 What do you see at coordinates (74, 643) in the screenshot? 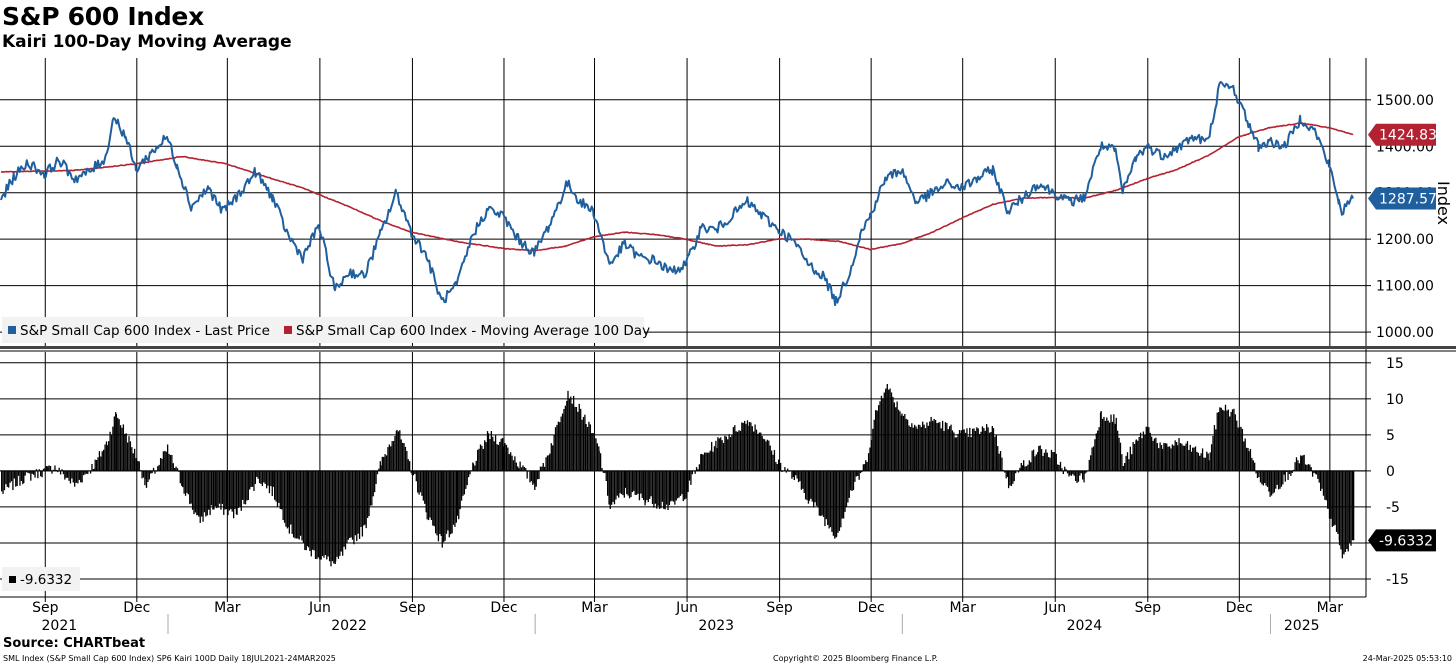
I see `source-note: Source: CHARTbeat` at bounding box center [74, 643].